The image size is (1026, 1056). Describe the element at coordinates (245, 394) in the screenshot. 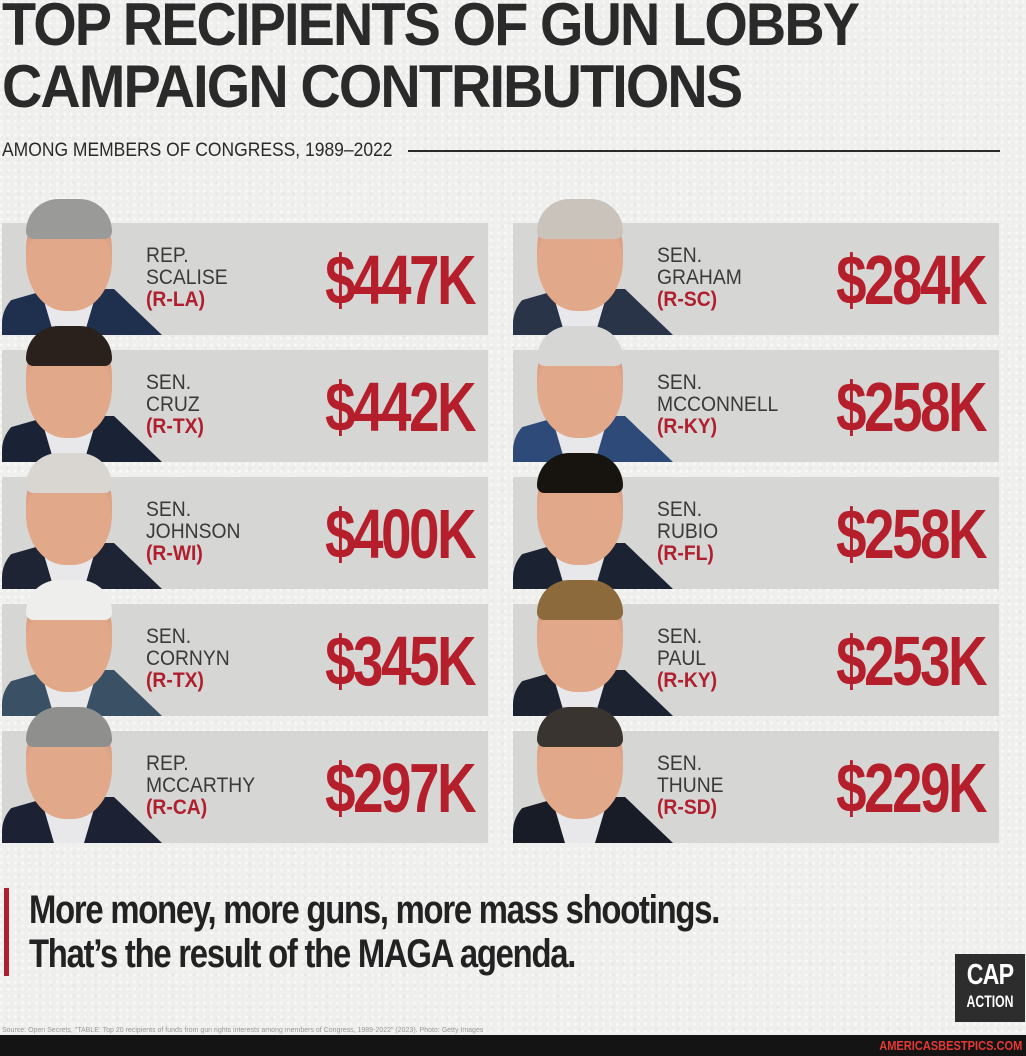

I see `recipient-card: SEN. CRUZ (R-TX) $442K` at that location.